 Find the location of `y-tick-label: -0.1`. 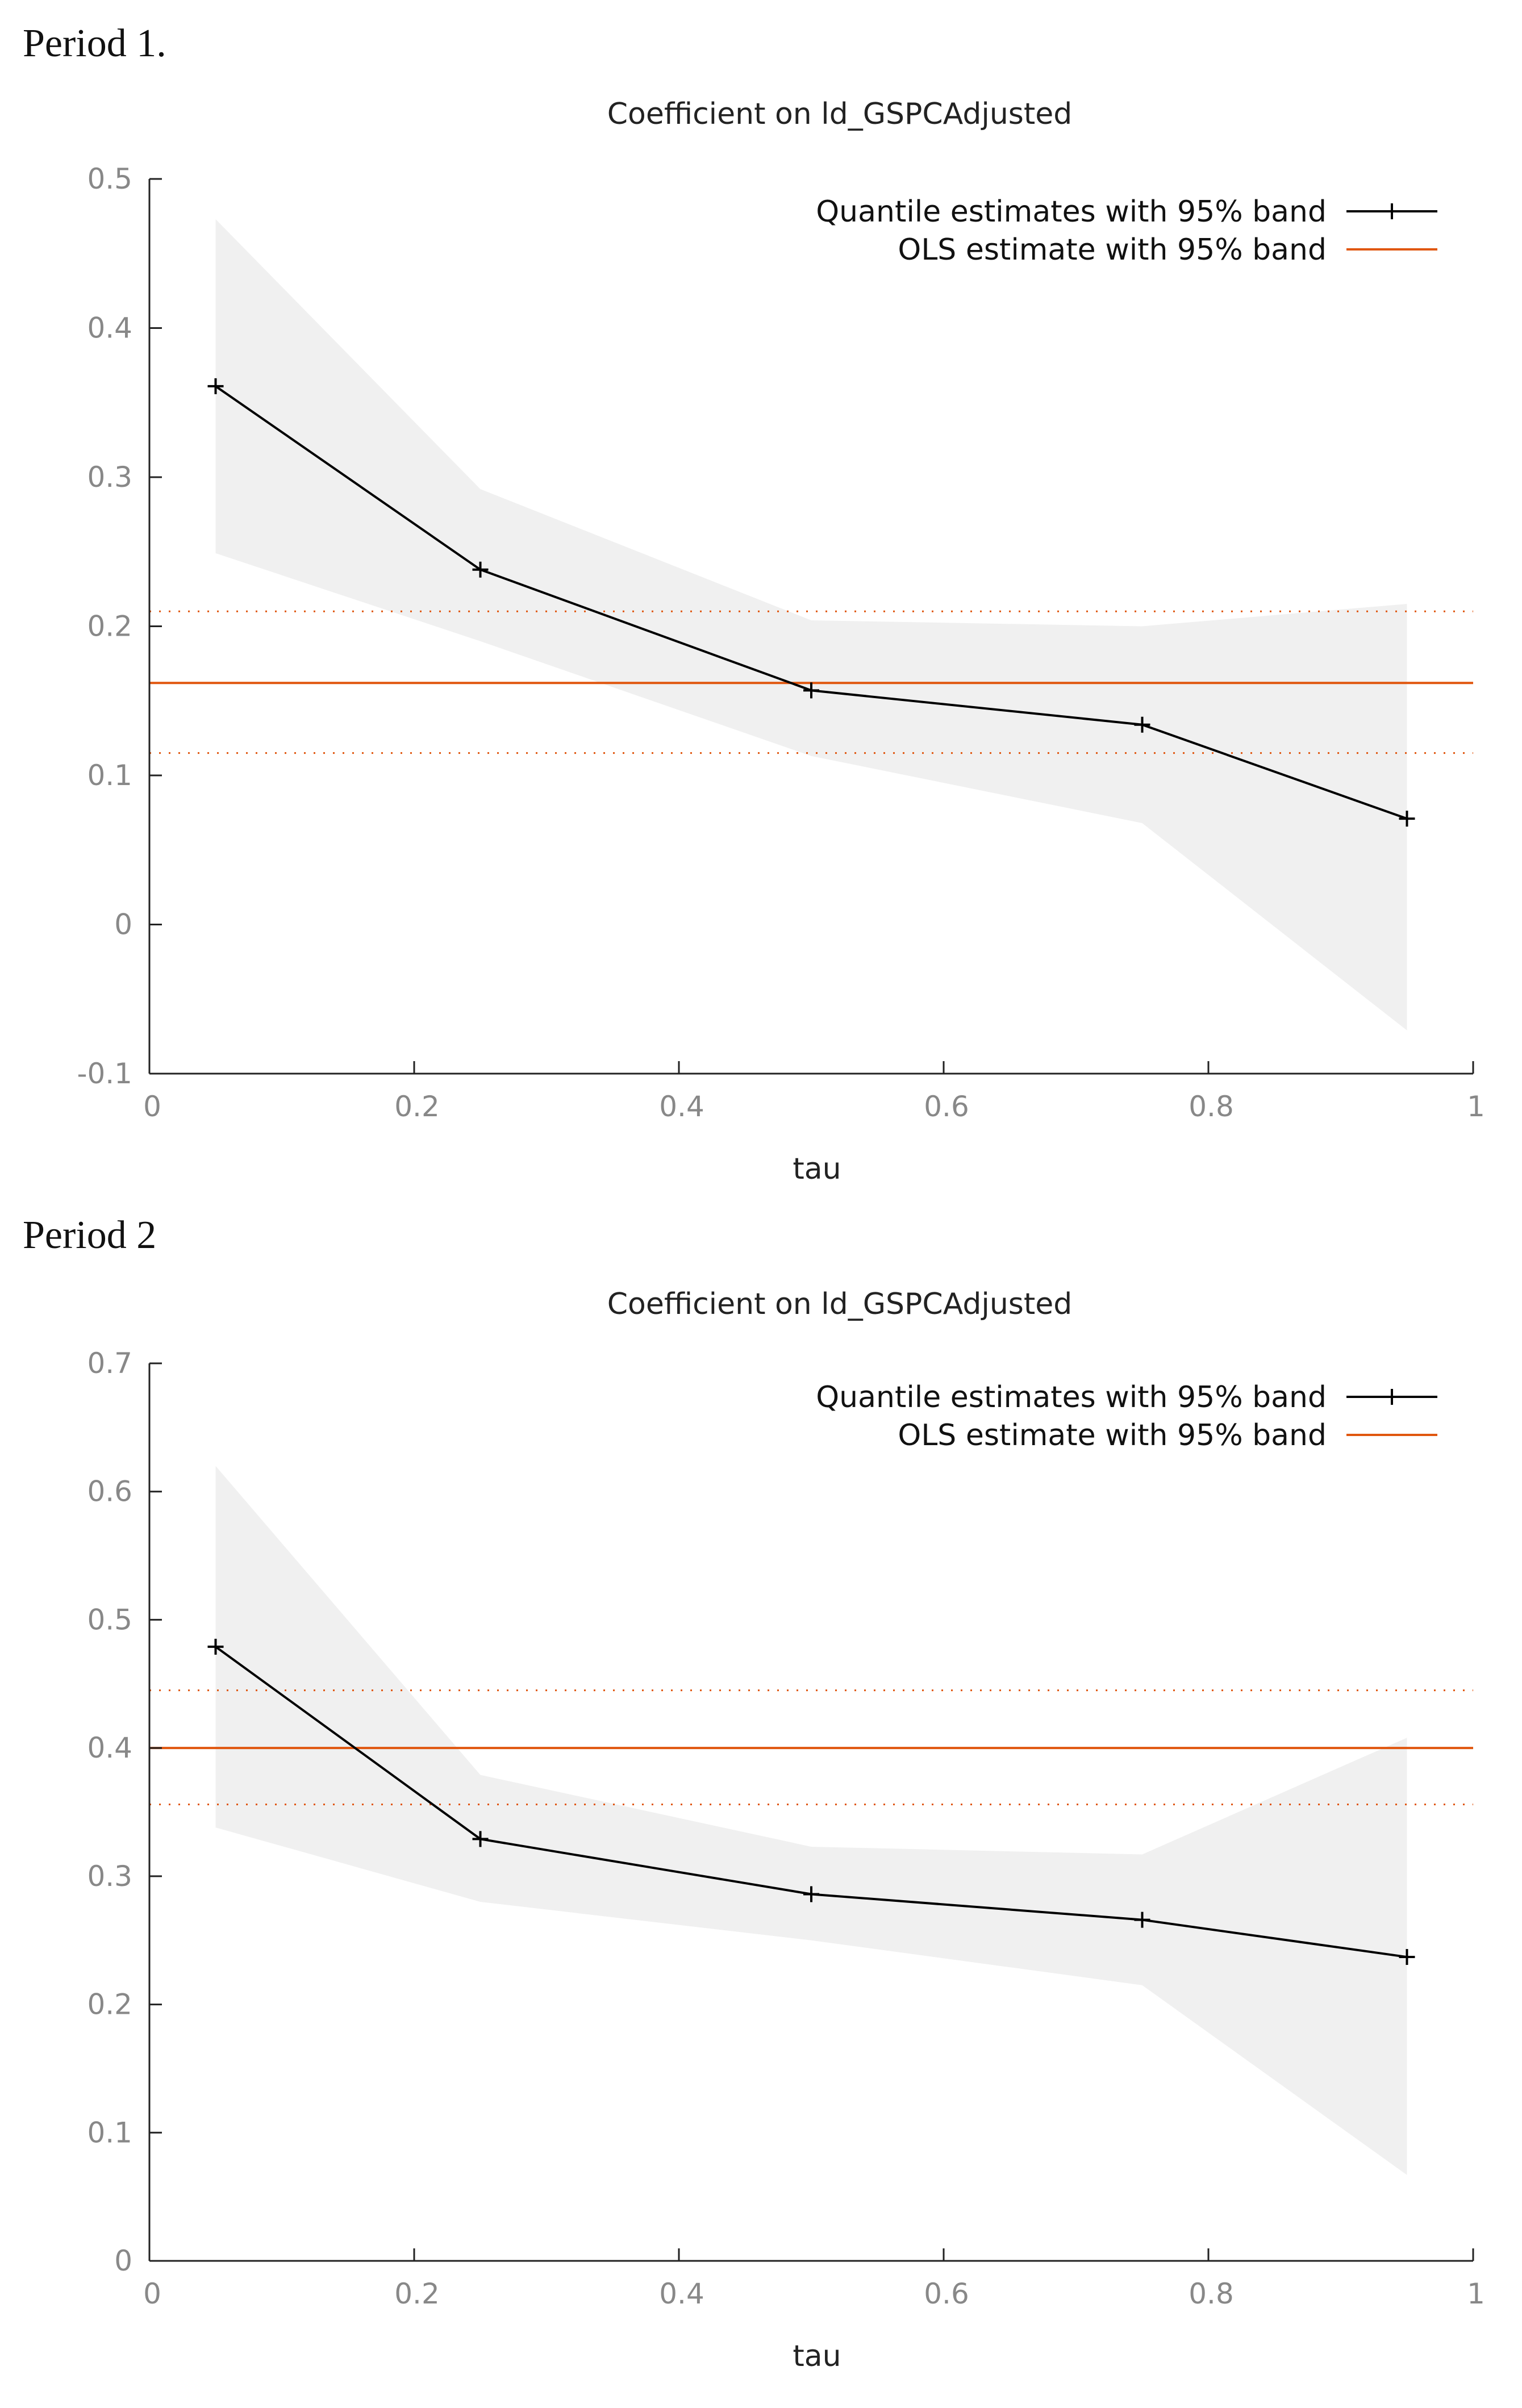

y-tick-label: -0.1 is located at coordinates (104, 1073).